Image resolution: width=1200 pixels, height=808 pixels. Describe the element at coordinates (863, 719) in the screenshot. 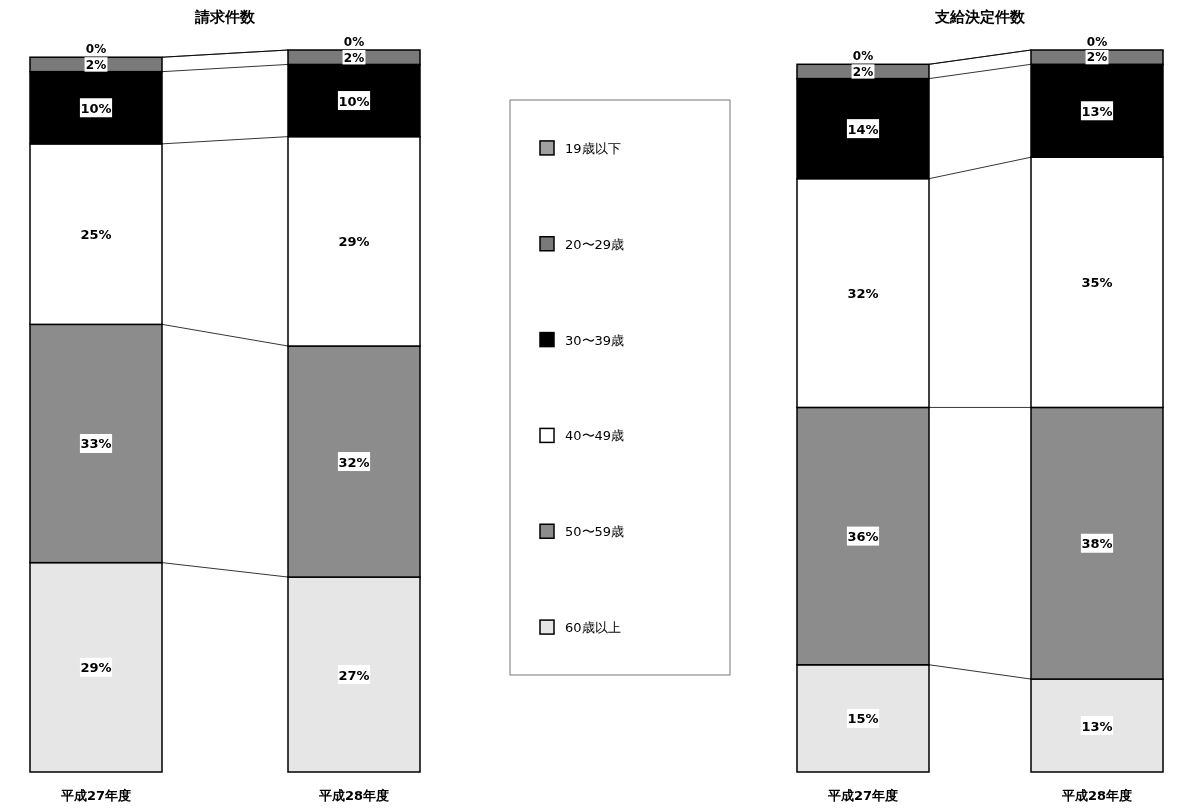

I see `data-label: 15%` at that location.